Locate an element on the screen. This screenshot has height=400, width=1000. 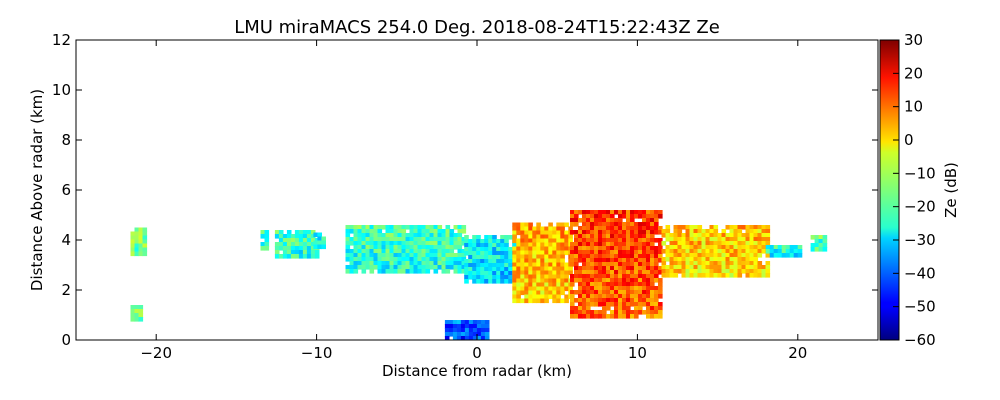
echo-region is located at coordinates (542, 263).